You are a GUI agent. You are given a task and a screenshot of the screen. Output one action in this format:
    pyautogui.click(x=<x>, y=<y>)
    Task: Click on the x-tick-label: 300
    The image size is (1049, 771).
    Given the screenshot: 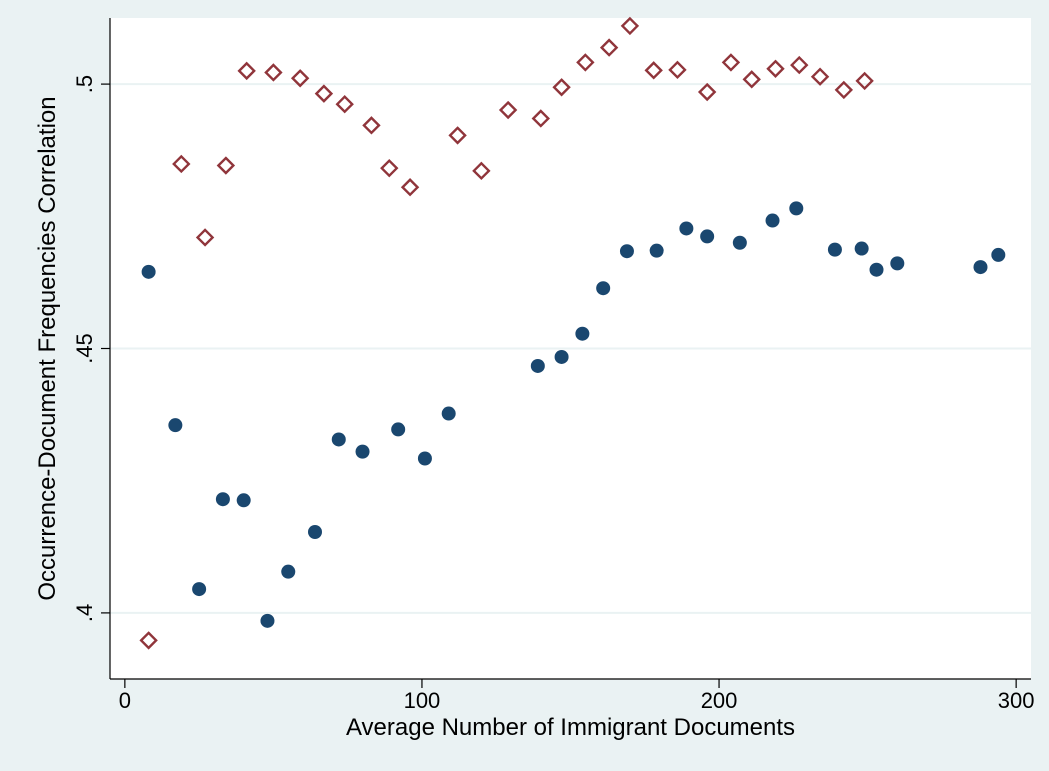 What is the action you would take?
    pyautogui.click(x=1016, y=700)
    